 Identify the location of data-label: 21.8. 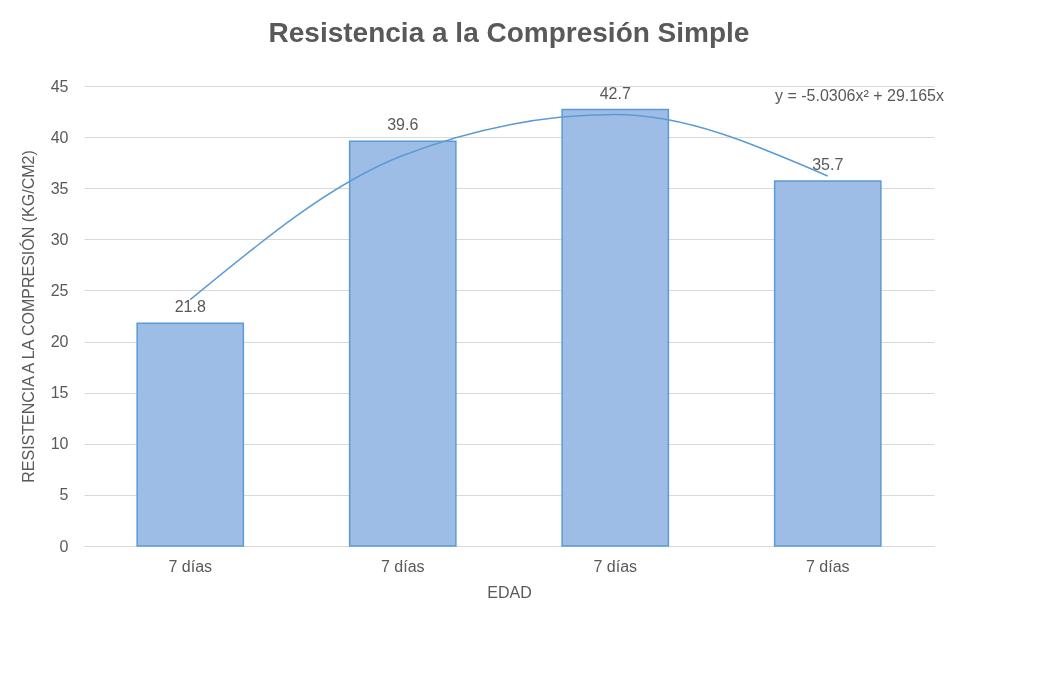
(190, 307).